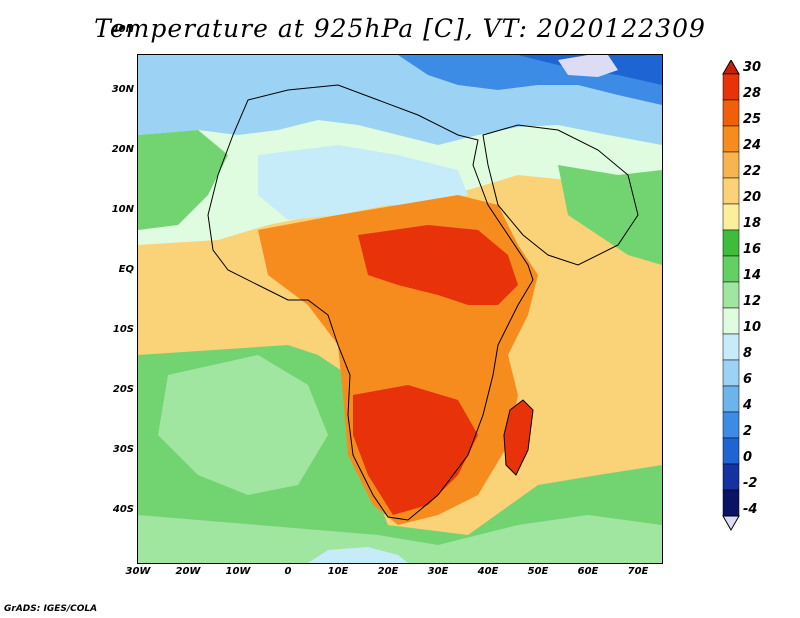  Describe the element at coordinates (138, 571) in the screenshot. I see `lon-label: 30W` at that location.